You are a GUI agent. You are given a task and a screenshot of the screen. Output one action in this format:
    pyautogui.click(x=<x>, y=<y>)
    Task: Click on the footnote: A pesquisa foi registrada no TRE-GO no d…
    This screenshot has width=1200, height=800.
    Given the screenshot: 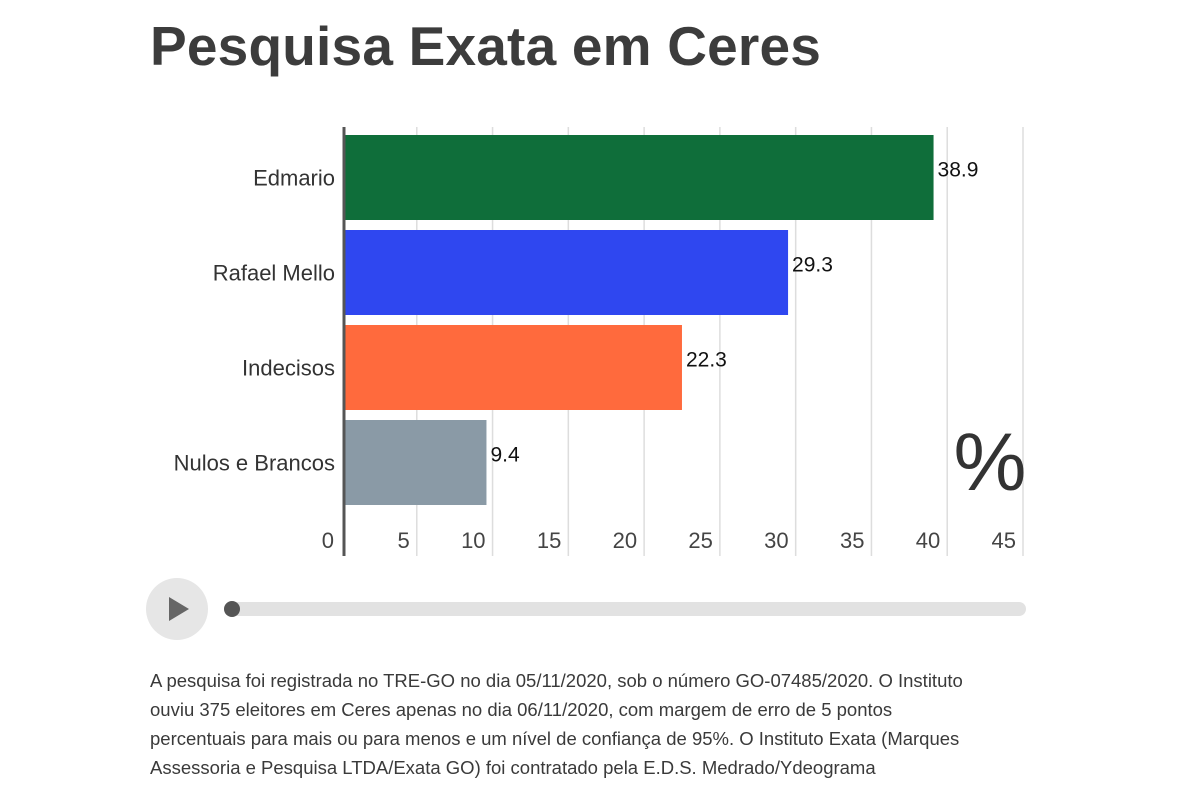 What is the action you would take?
    pyautogui.click(x=610, y=724)
    